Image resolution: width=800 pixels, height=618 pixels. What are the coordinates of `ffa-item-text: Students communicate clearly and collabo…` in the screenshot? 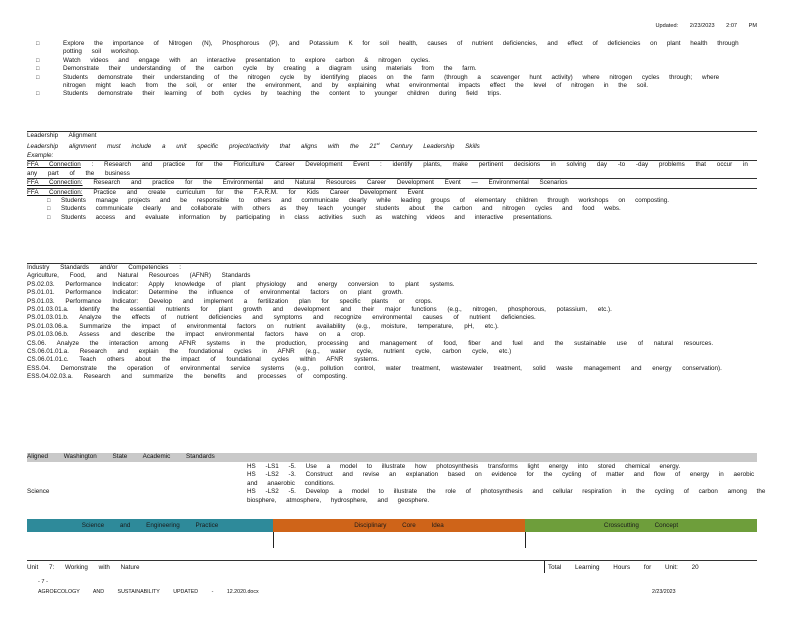 It's located at (341, 209).